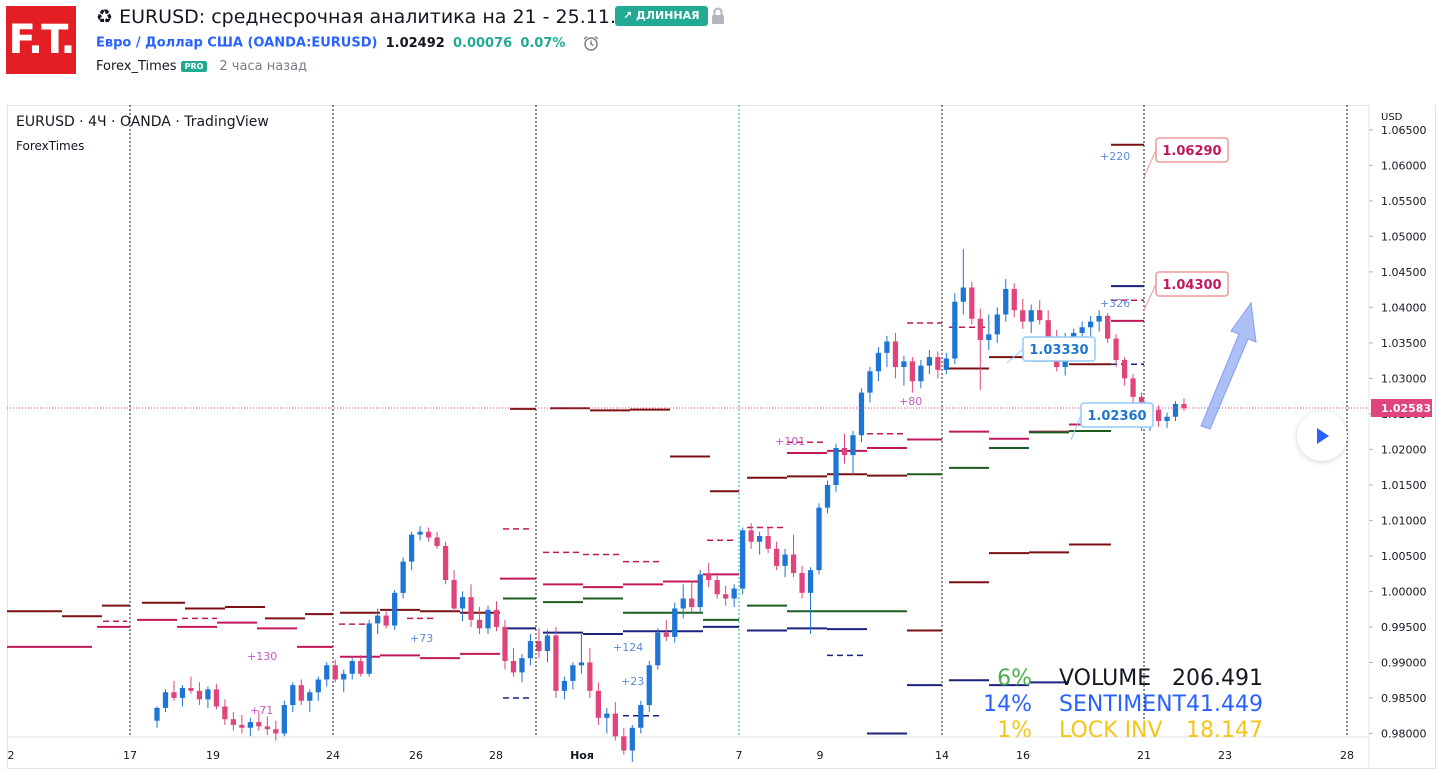  What do you see at coordinates (50, 146) in the screenshot?
I see `chart-watermark-label: ForexTimes` at bounding box center [50, 146].